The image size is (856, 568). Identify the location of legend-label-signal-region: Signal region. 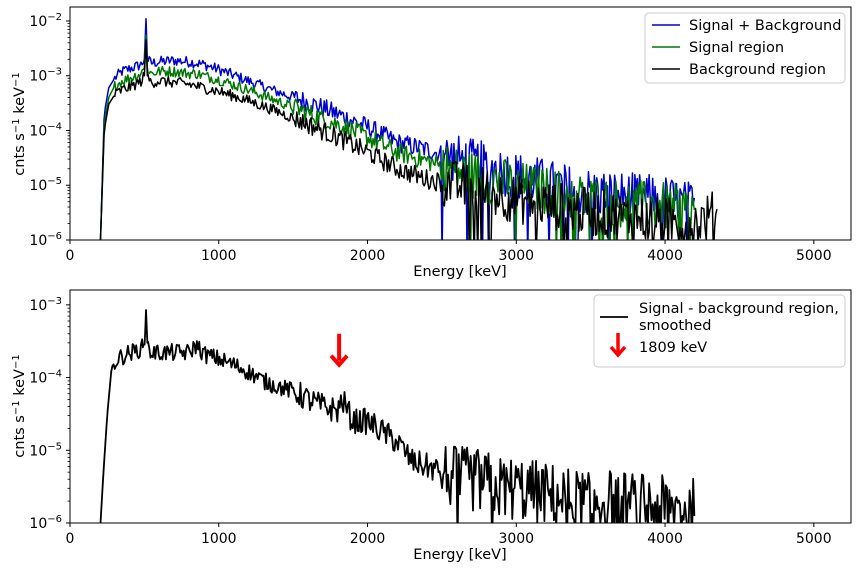
(736, 48).